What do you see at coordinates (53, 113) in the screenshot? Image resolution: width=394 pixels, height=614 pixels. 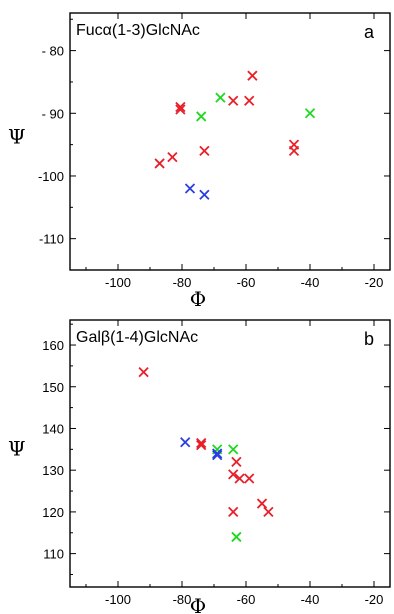 I see `y-tick-label: - 90` at bounding box center [53, 113].